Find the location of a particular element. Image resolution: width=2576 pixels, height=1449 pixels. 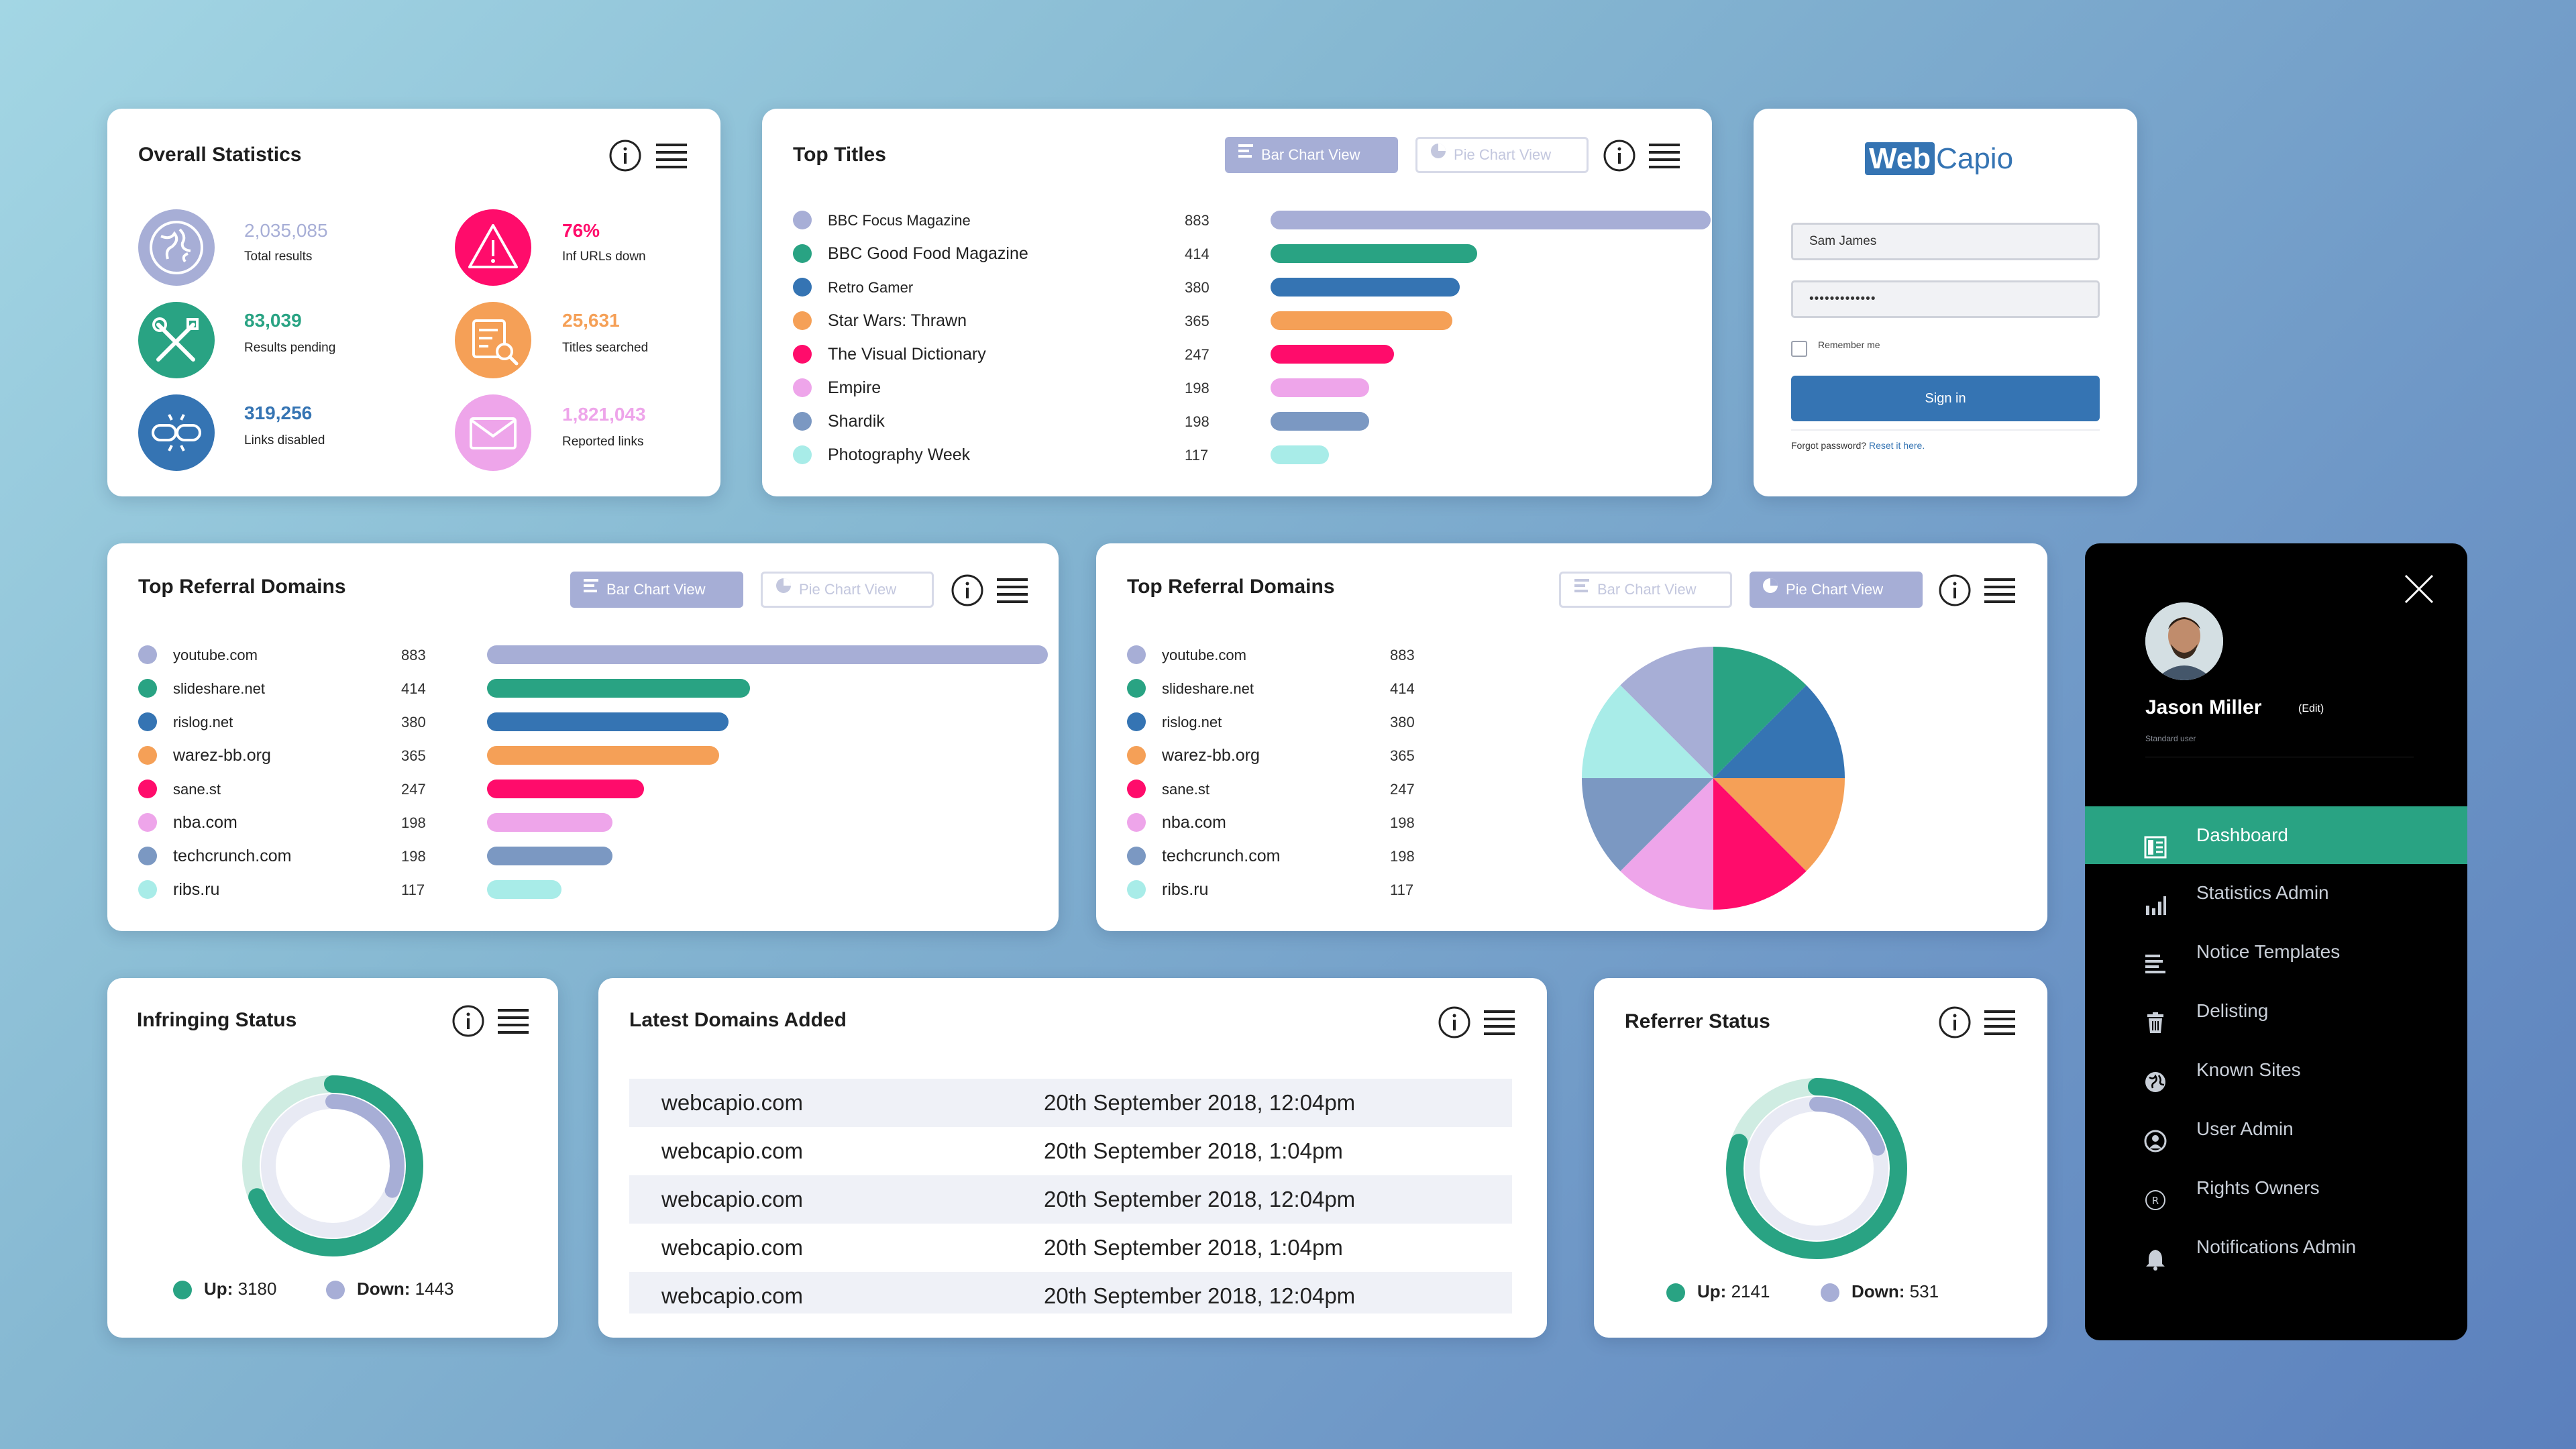

envelope-icon is located at coordinates (493, 432).